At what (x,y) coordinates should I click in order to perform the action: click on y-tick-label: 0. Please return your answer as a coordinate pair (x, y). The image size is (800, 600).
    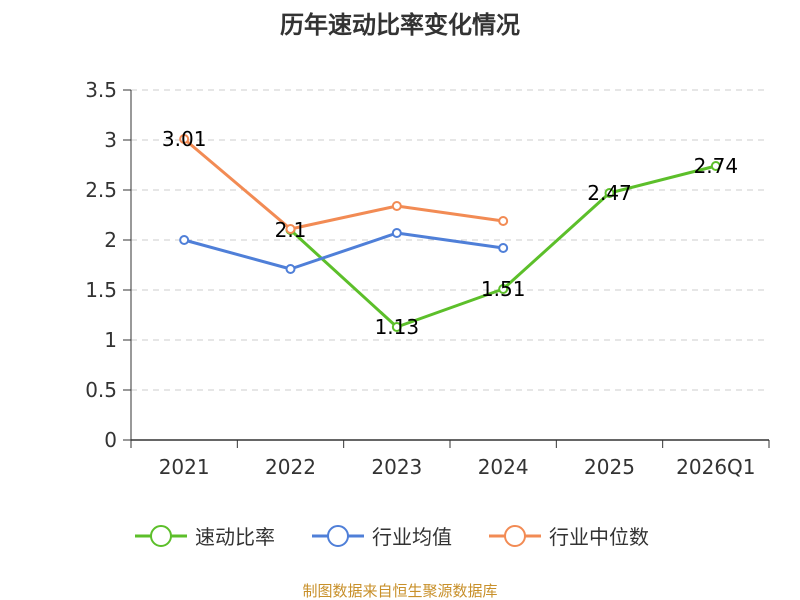
    Looking at the image, I should click on (110, 440).